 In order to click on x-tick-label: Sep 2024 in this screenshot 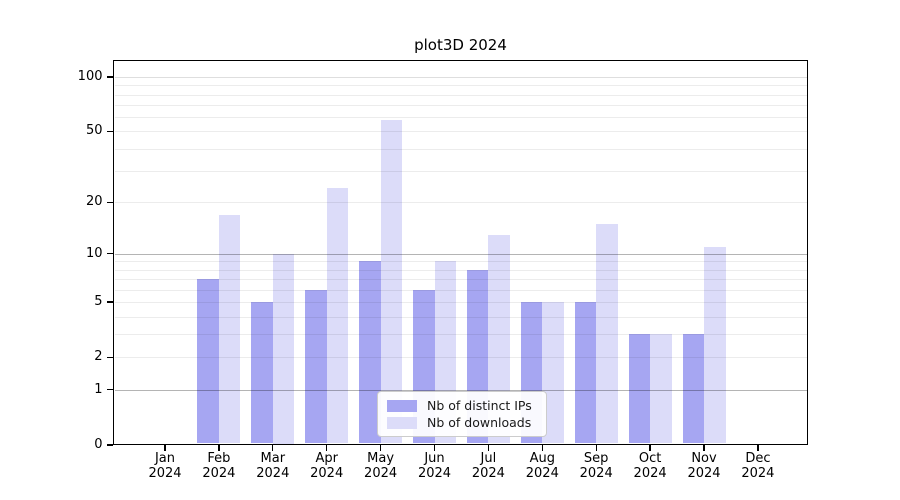, I will do `click(596, 466)`.